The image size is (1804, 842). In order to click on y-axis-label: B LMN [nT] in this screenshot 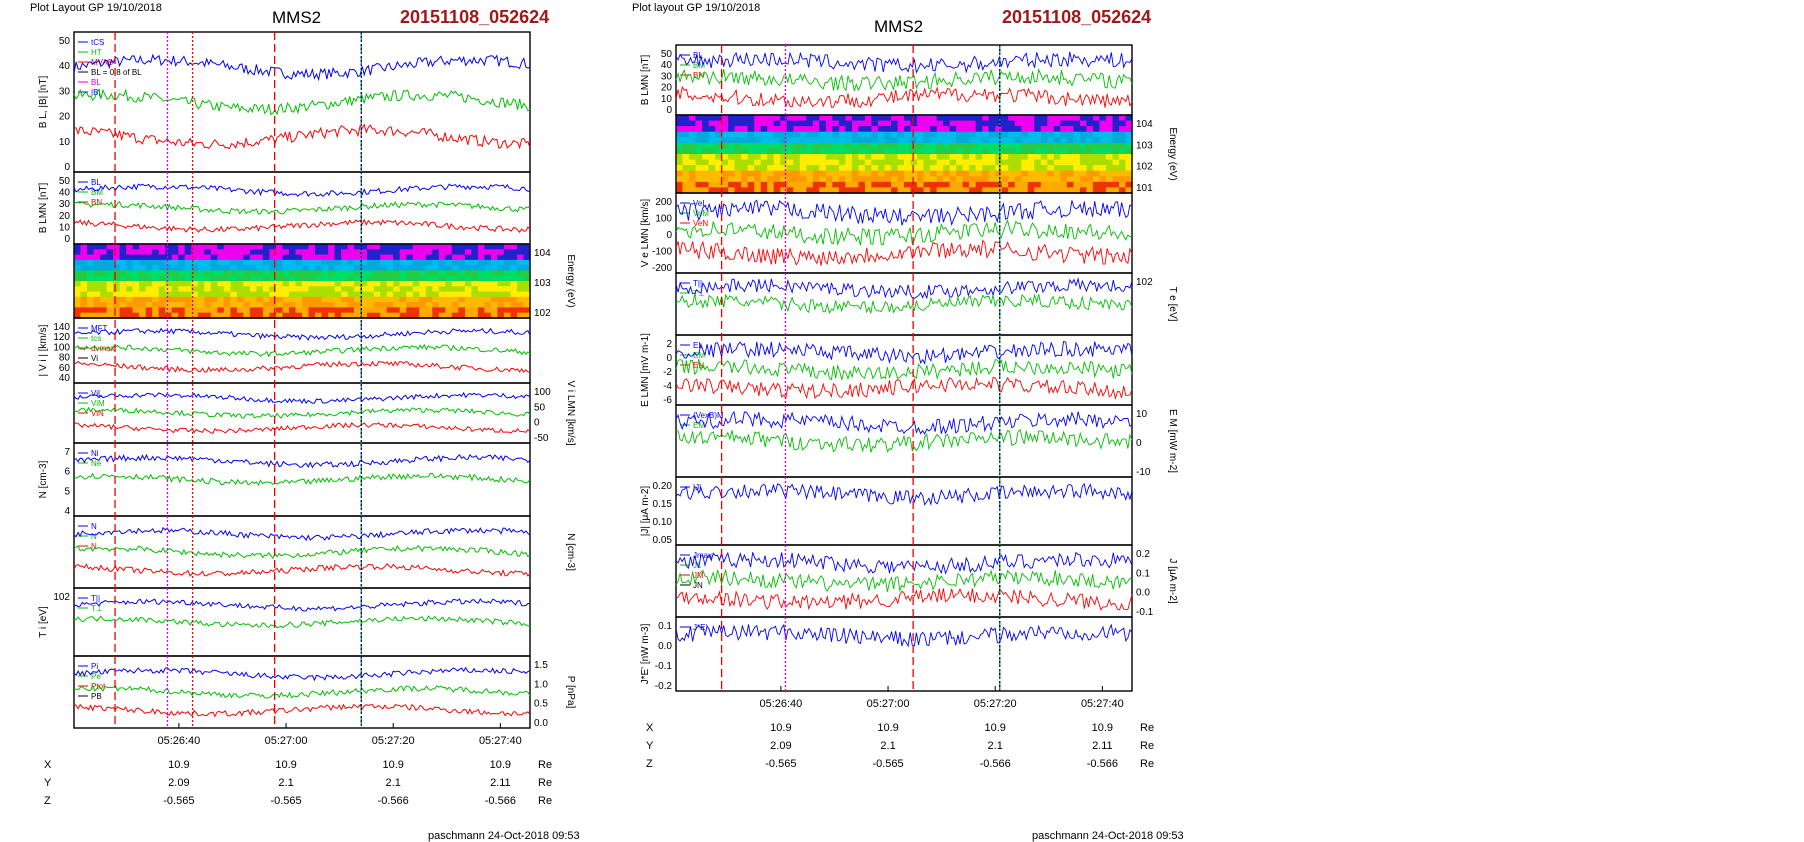, I will do `click(645, 80)`.